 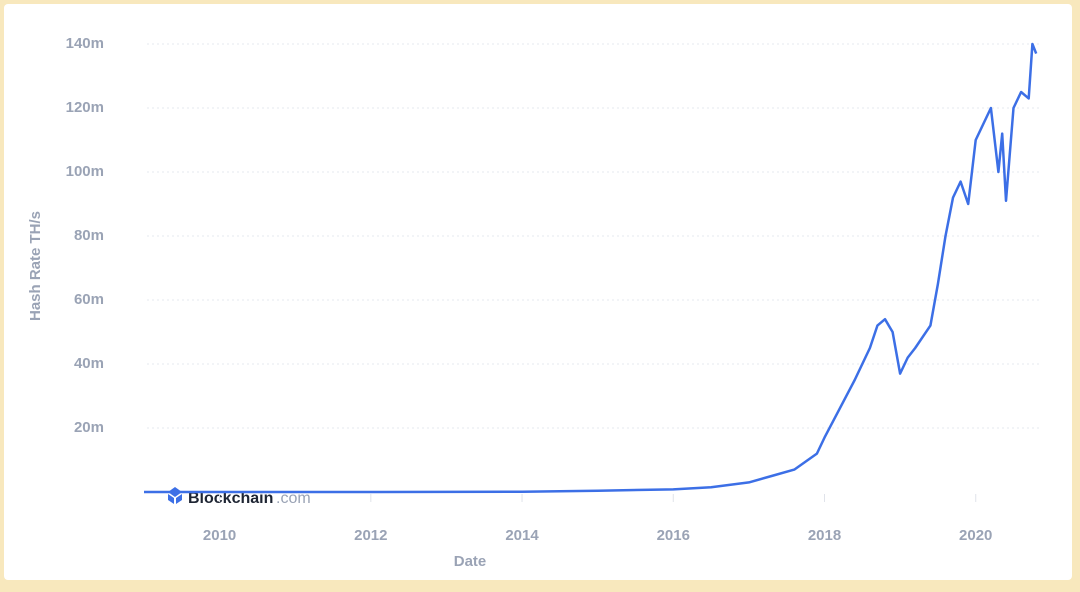 I want to click on x-tick-label: 2012, so click(x=370, y=535).